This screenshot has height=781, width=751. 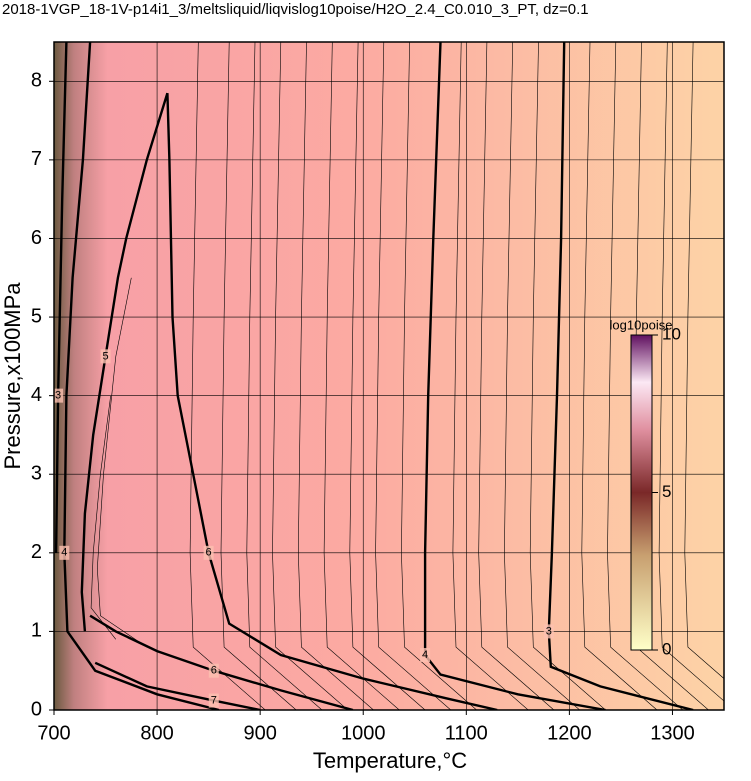 What do you see at coordinates (36, 159) in the screenshot?
I see `y-tick-label: 7` at bounding box center [36, 159].